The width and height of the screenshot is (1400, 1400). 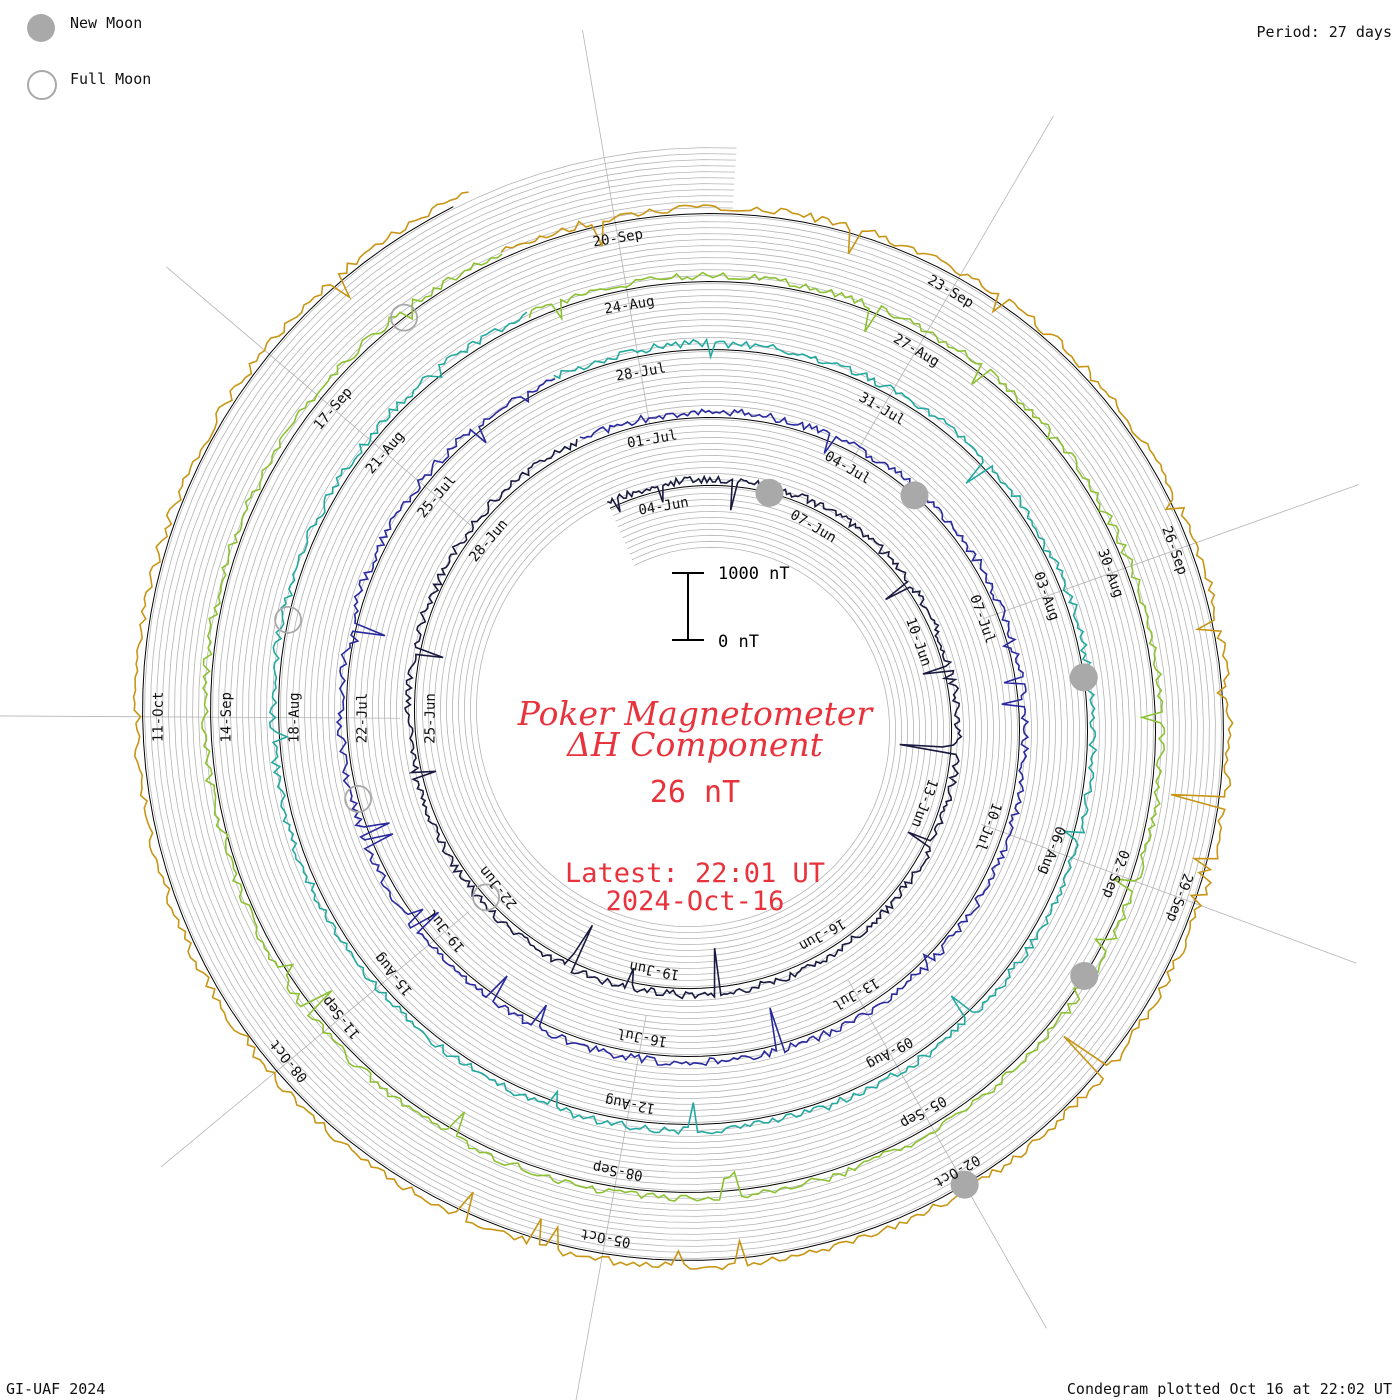 What do you see at coordinates (56, 1389) in the screenshot?
I see `credit-label: GI-UAF 2024` at bounding box center [56, 1389].